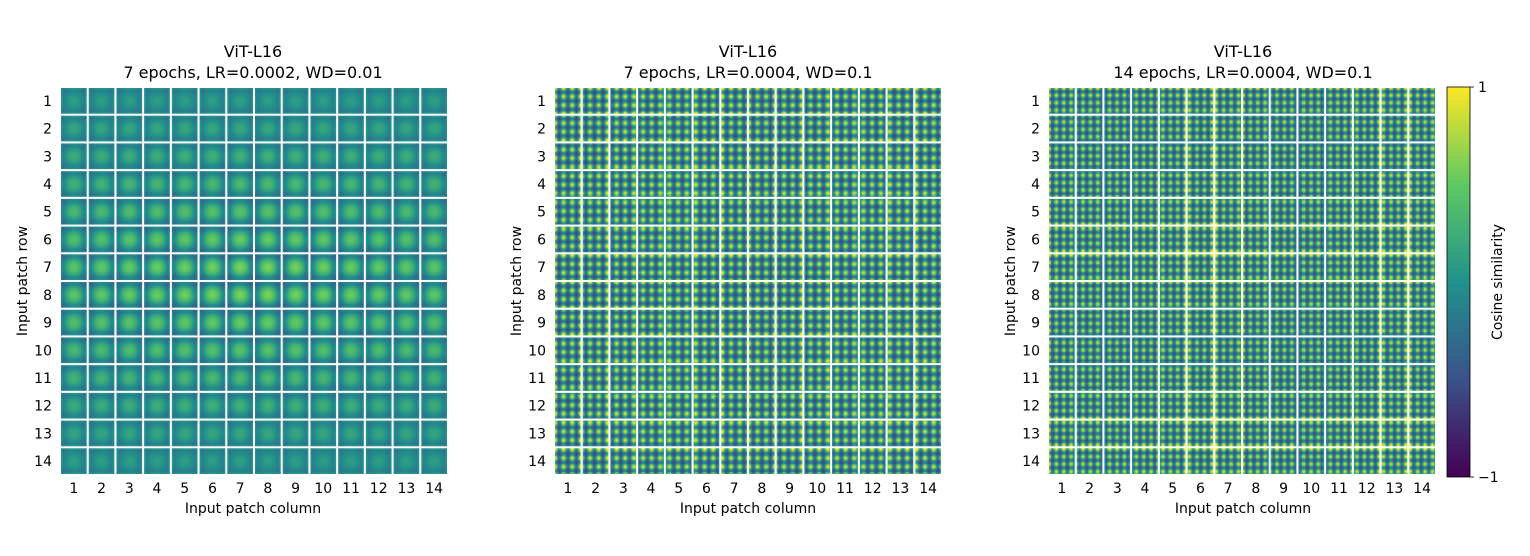 This screenshot has height=556, width=1530. What do you see at coordinates (541, 240) in the screenshot?
I see `row-tick-label: 6` at bounding box center [541, 240].